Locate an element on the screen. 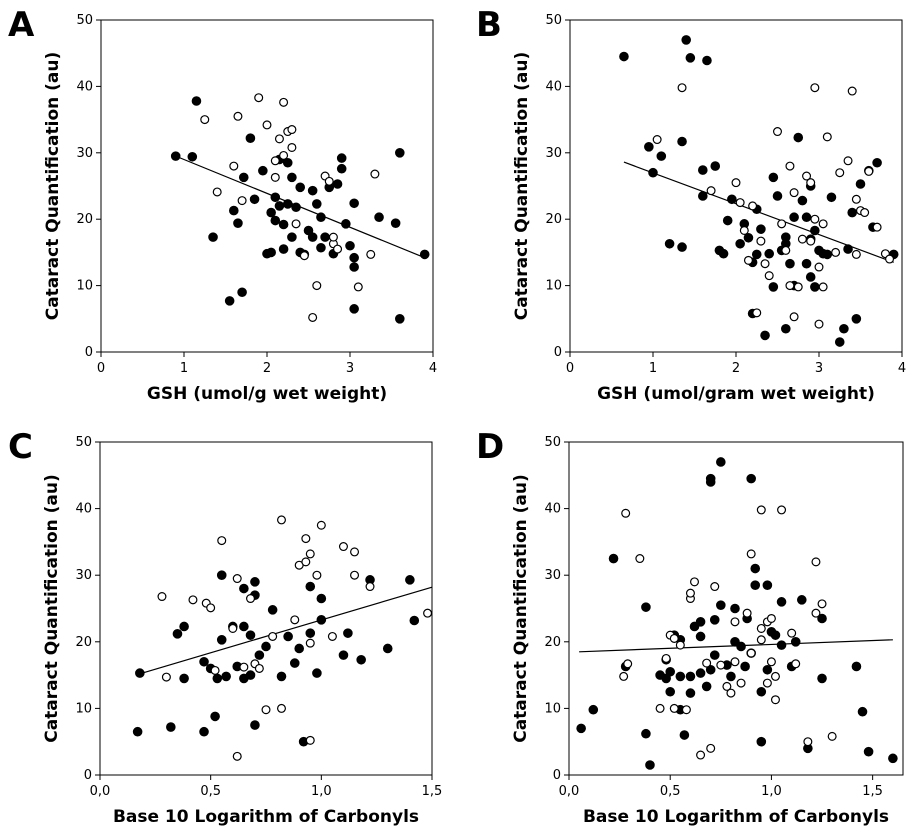 This screenshot has height=831, width=917. y-tick-label: 10 is located at coordinates (552, 708).